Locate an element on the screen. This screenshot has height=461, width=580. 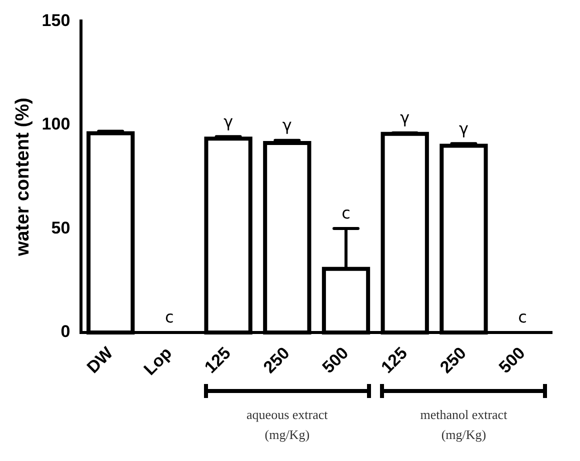
text: aqueous extract (mg/Kg) is located at coordinates (287, 425).